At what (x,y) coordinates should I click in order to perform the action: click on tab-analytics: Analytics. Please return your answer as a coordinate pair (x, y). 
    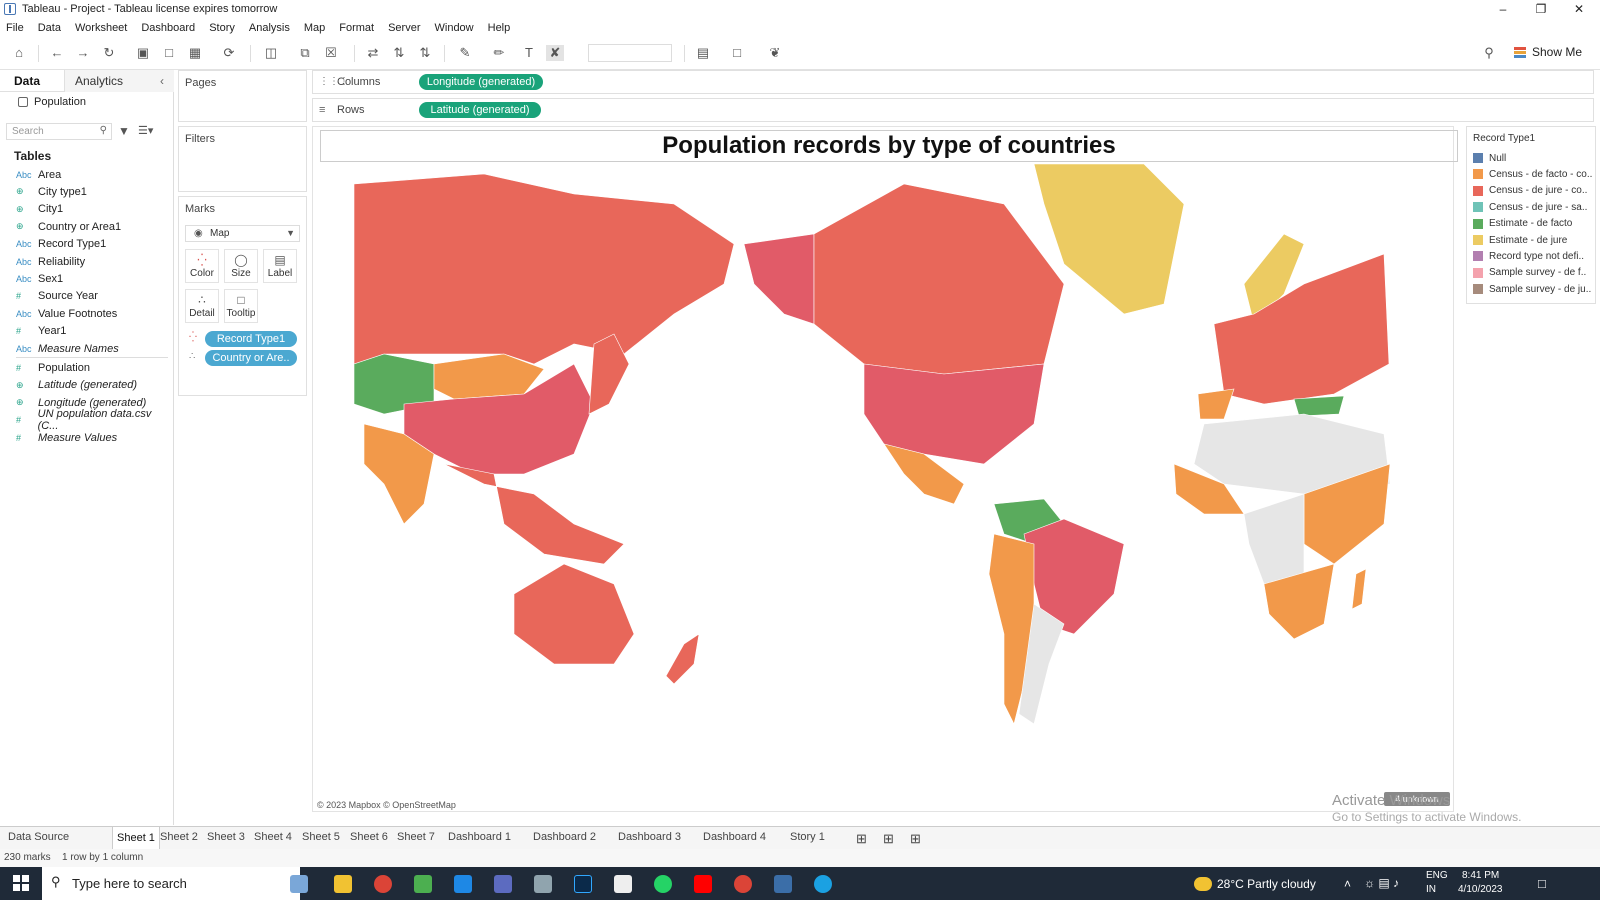
    Looking at the image, I should click on (99, 81).